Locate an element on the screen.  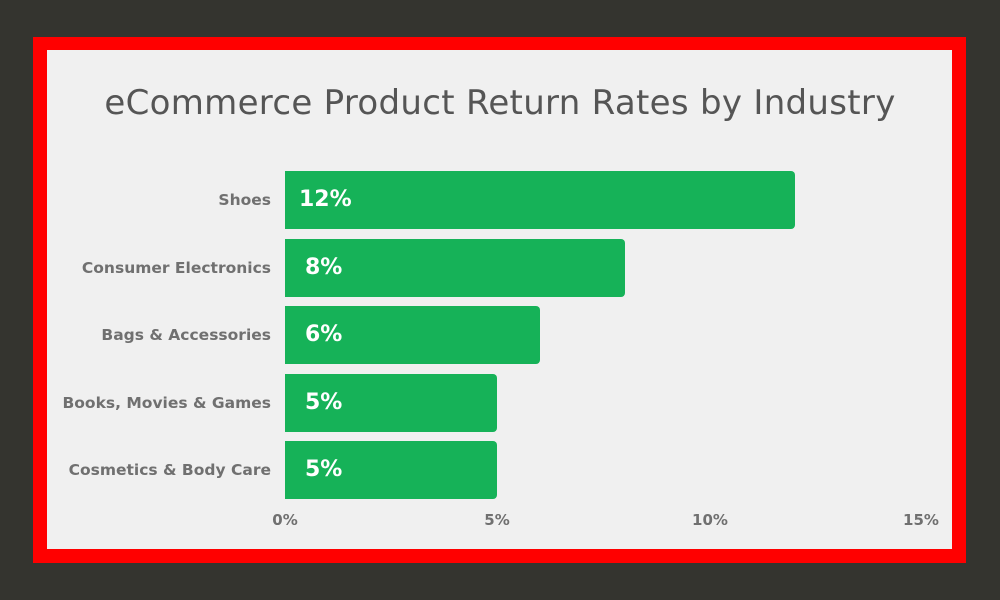
category-label: Consumer Electronics is located at coordinates (176, 268).